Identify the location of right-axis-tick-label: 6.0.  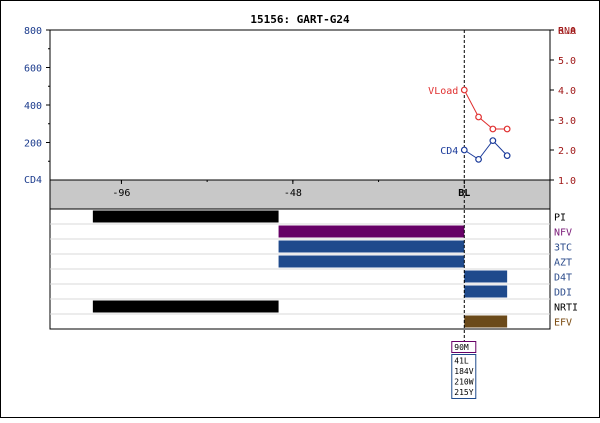
(567, 31).